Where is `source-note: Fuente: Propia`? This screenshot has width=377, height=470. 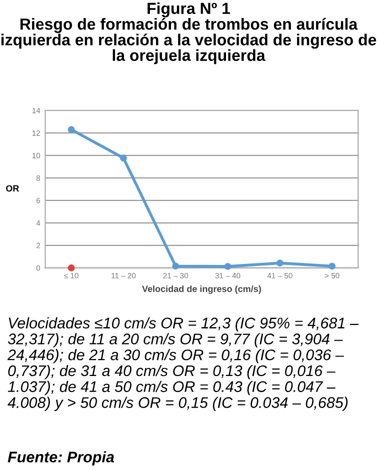 source-note: Fuente: Propia is located at coordinates (61, 458).